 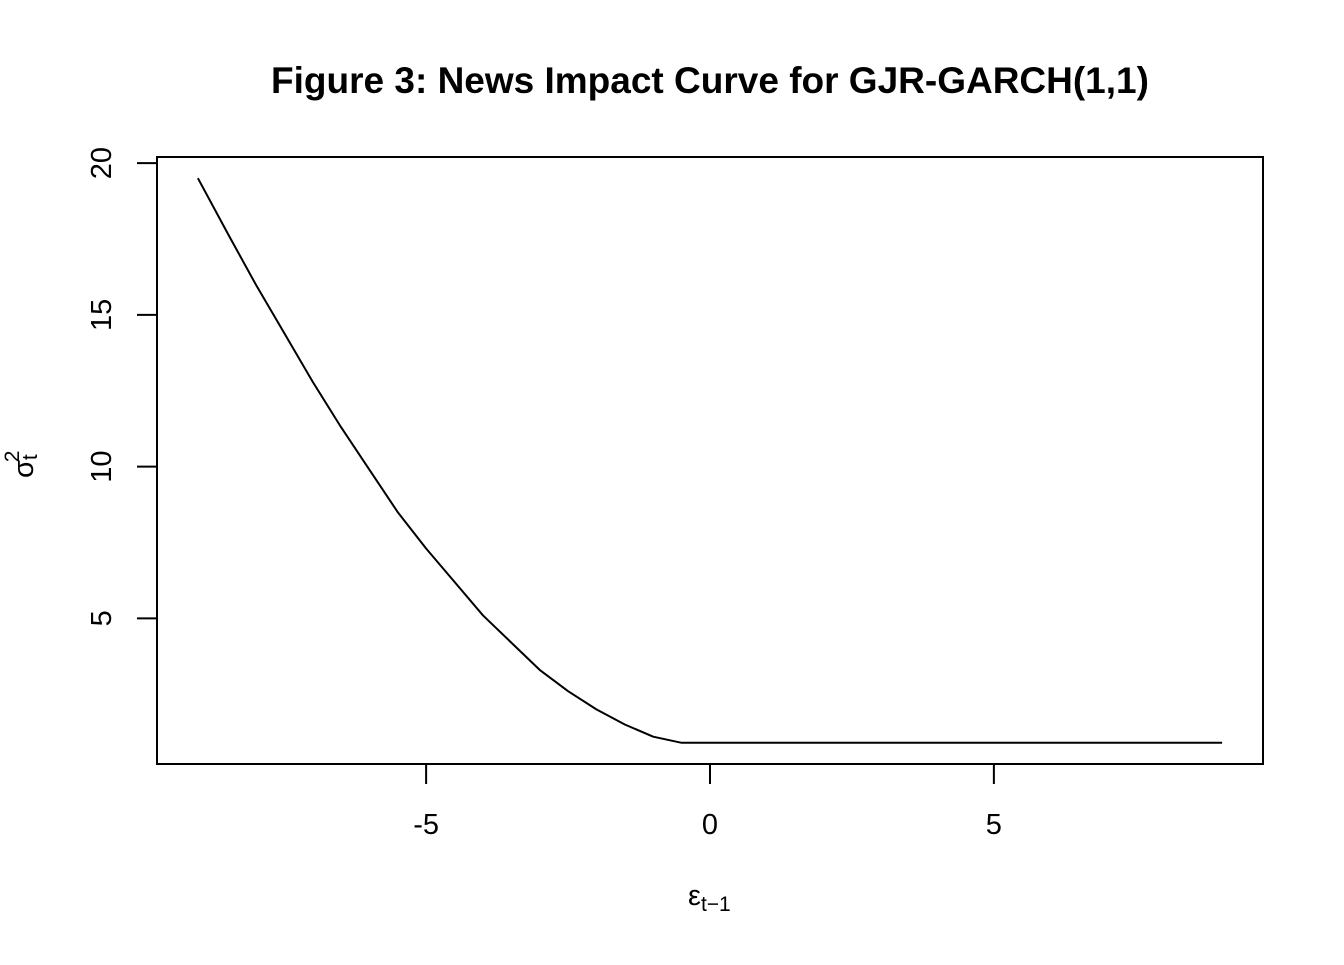 I want to click on y-axis-label-superscript: 2, so click(x=12, y=457).